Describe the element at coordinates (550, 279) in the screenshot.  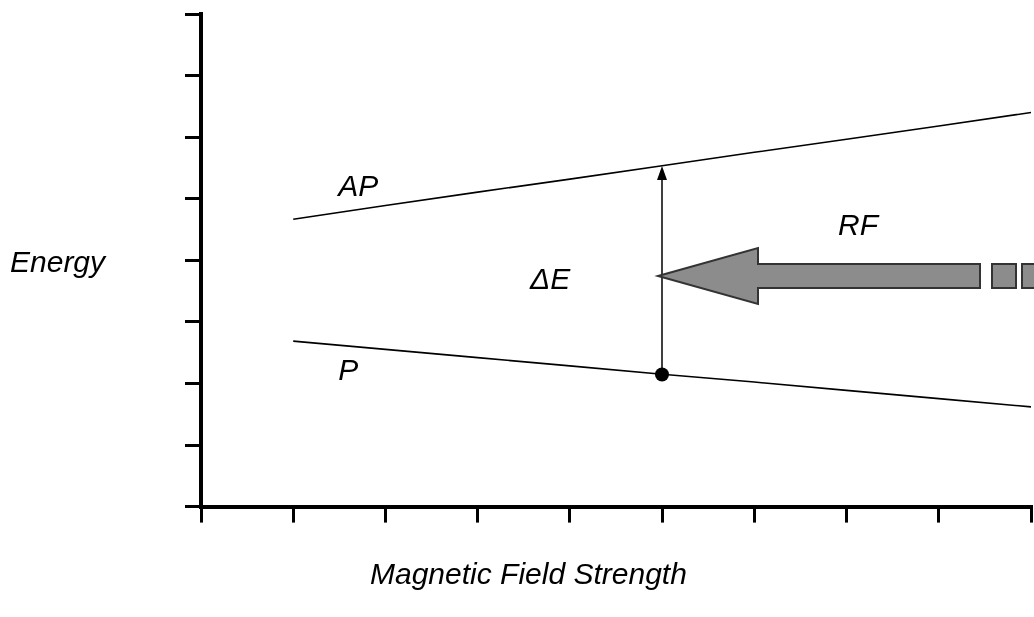
I see `annotation: ΔE` at that location.